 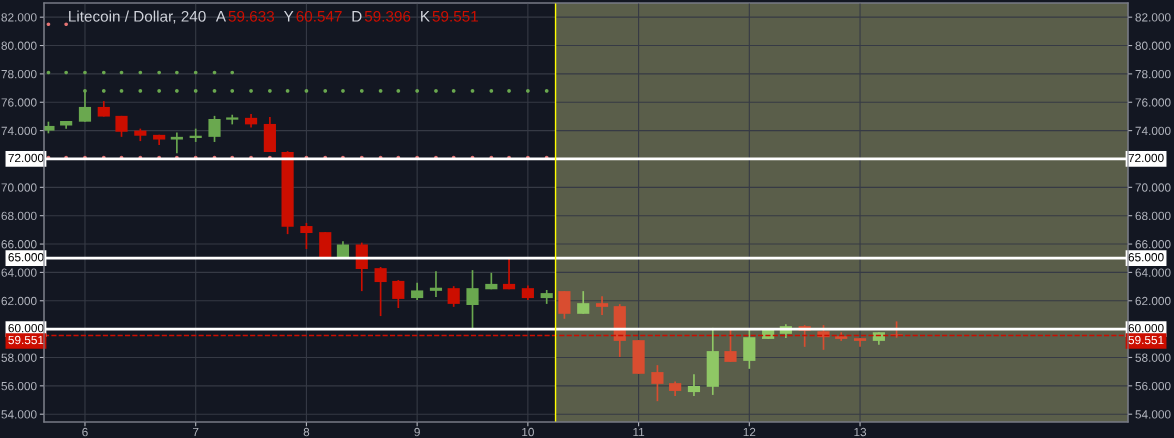 I want to click on y-tick-label: 56.000, so click(x=19, y=386).